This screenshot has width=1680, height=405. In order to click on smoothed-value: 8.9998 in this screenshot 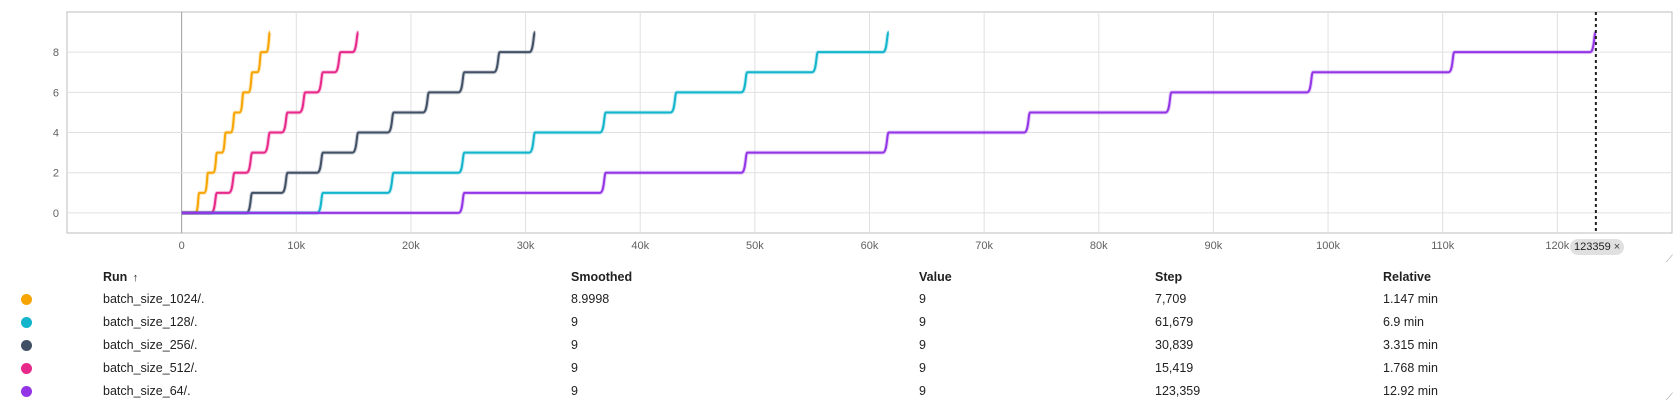, I will do `click(590, 298)`.